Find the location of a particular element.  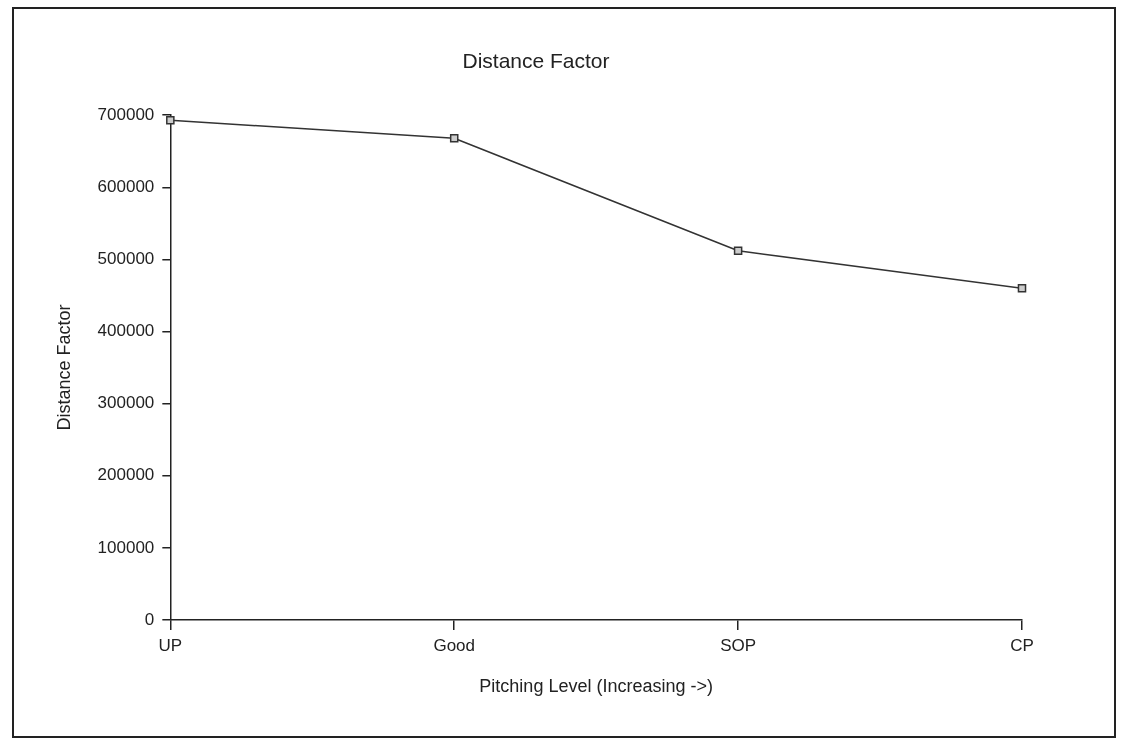

x-tick-label: Good is located at coordinates (454, 645).